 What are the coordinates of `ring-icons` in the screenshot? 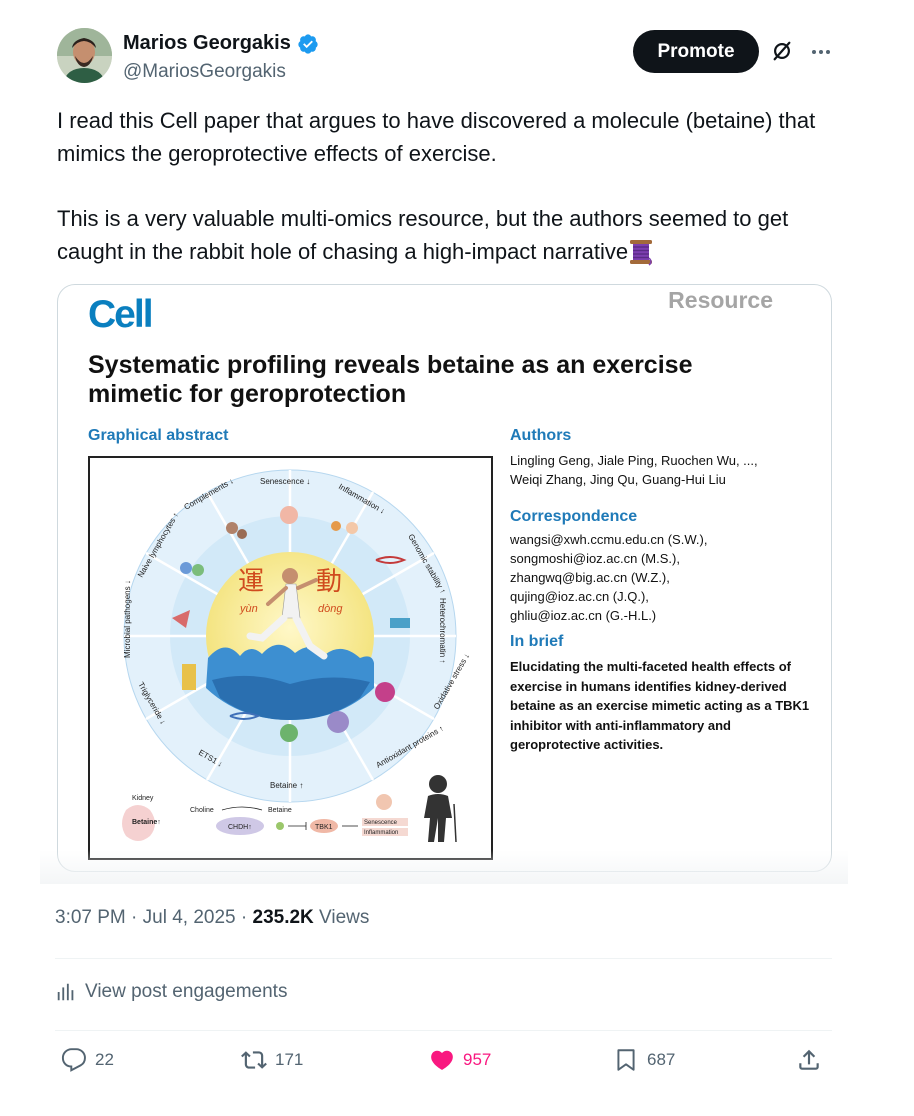 It's located at (291, 624).